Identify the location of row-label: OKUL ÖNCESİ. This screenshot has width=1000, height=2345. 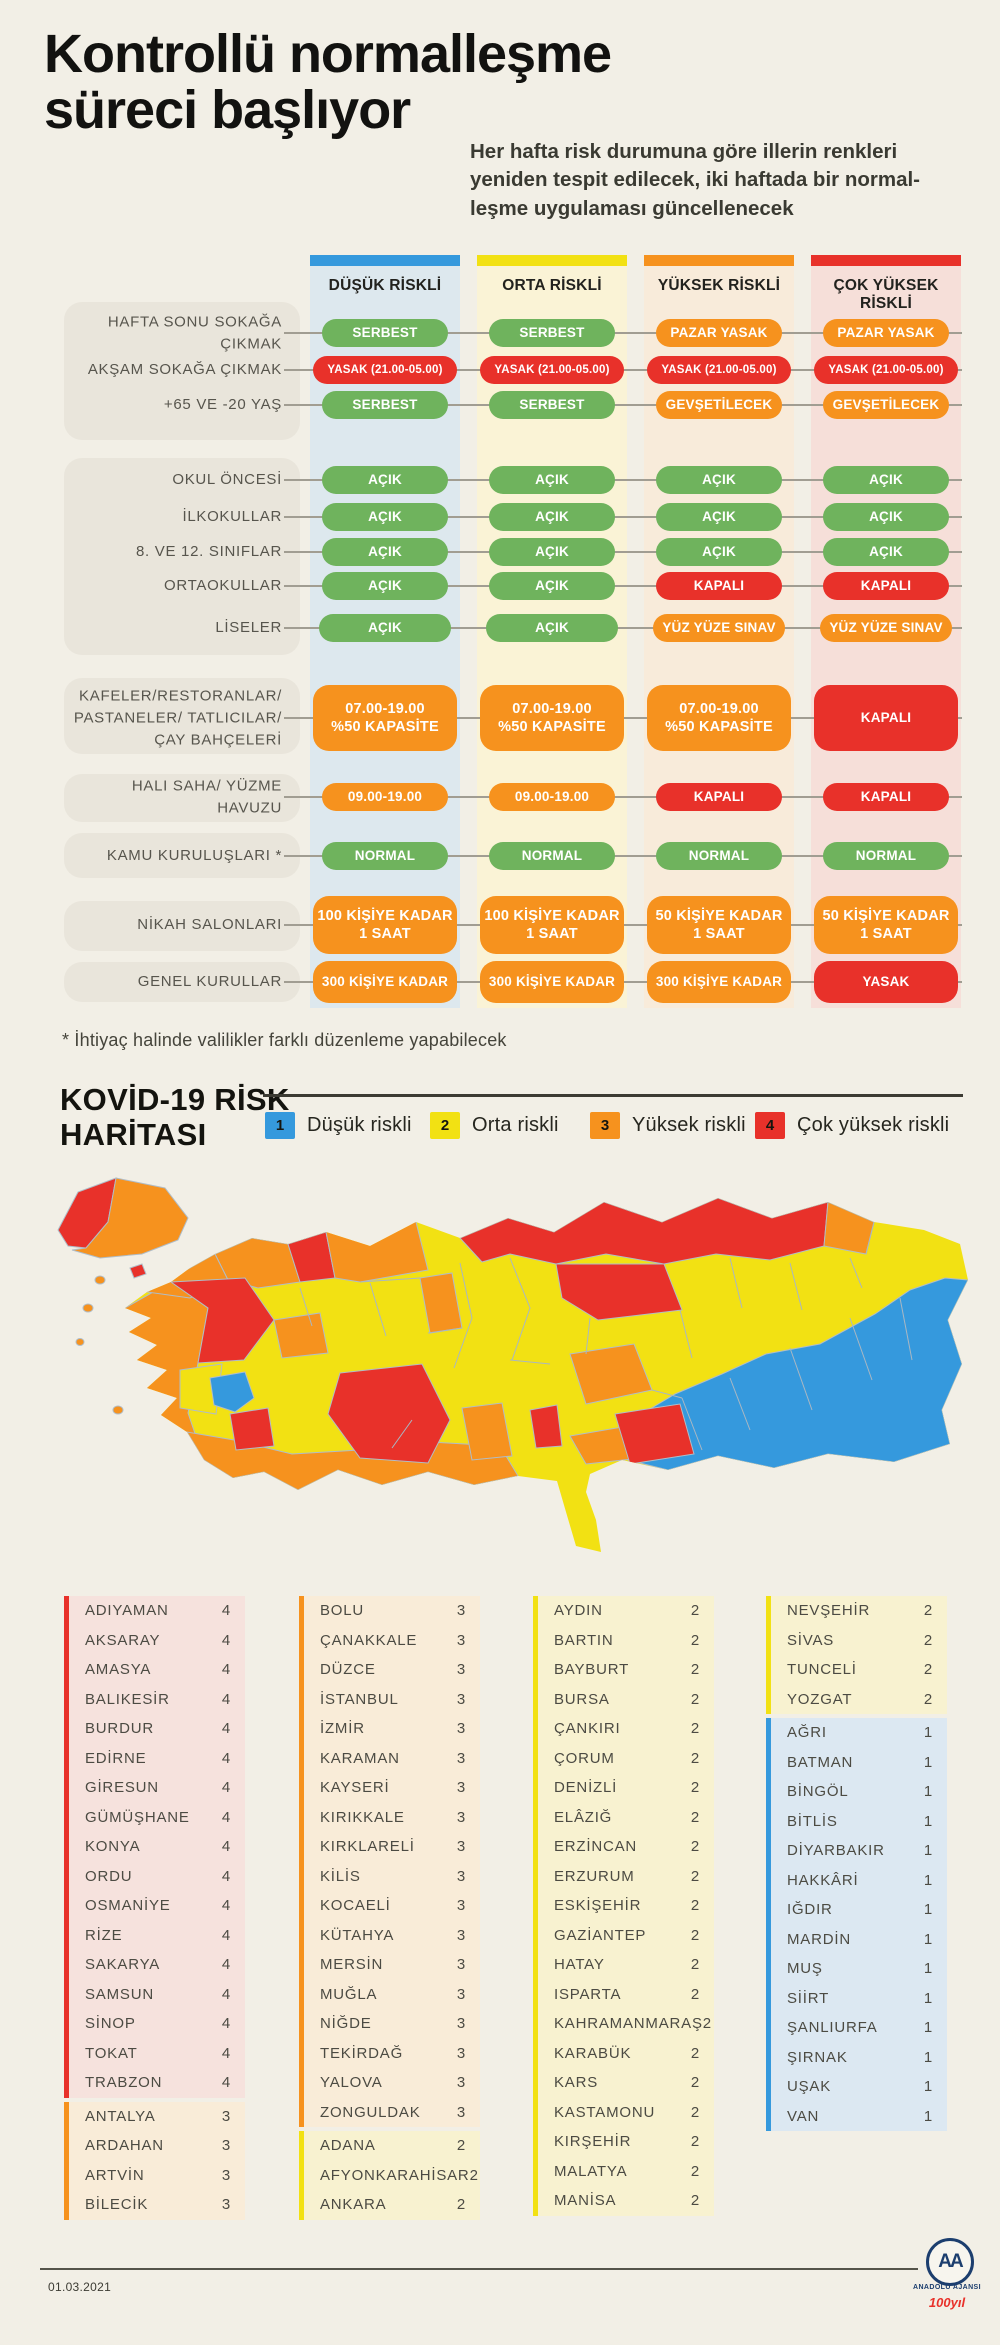
(227, 480).